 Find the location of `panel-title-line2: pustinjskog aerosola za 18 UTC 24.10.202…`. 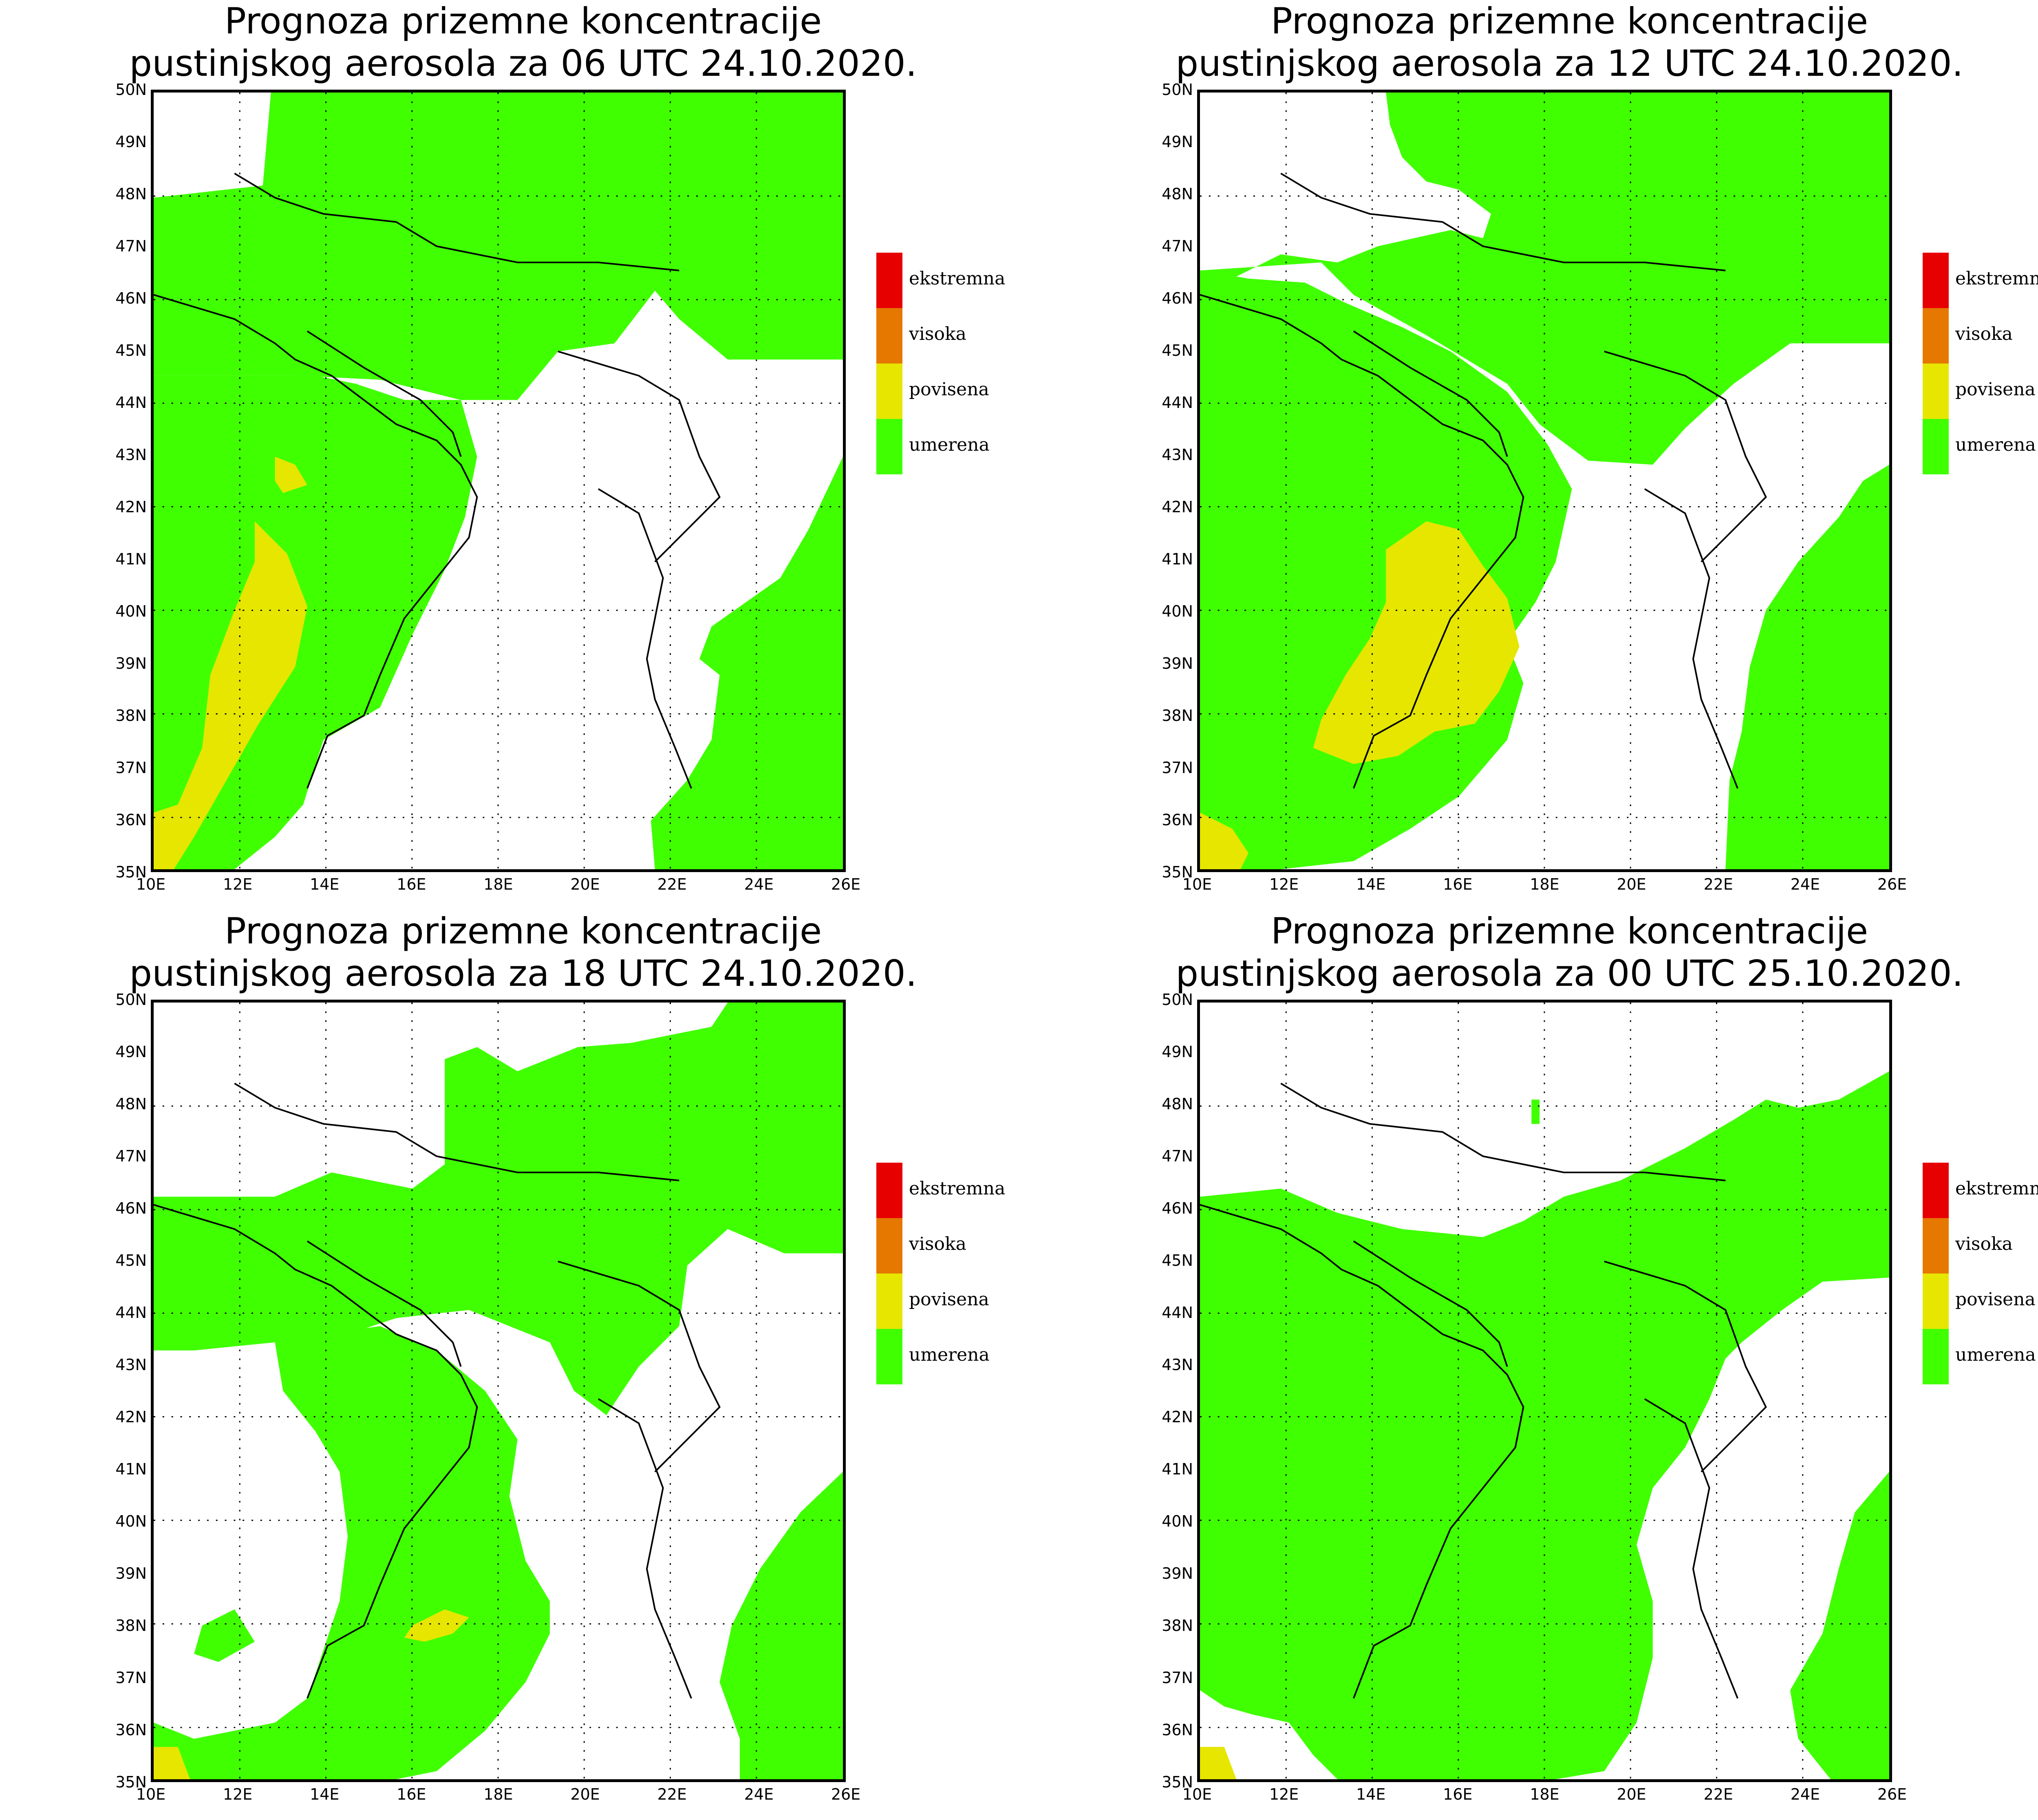

panel-title-line2: pustinjskog aerosola za 18 UTC 24.10.202… is located at coordinates (523, 973).